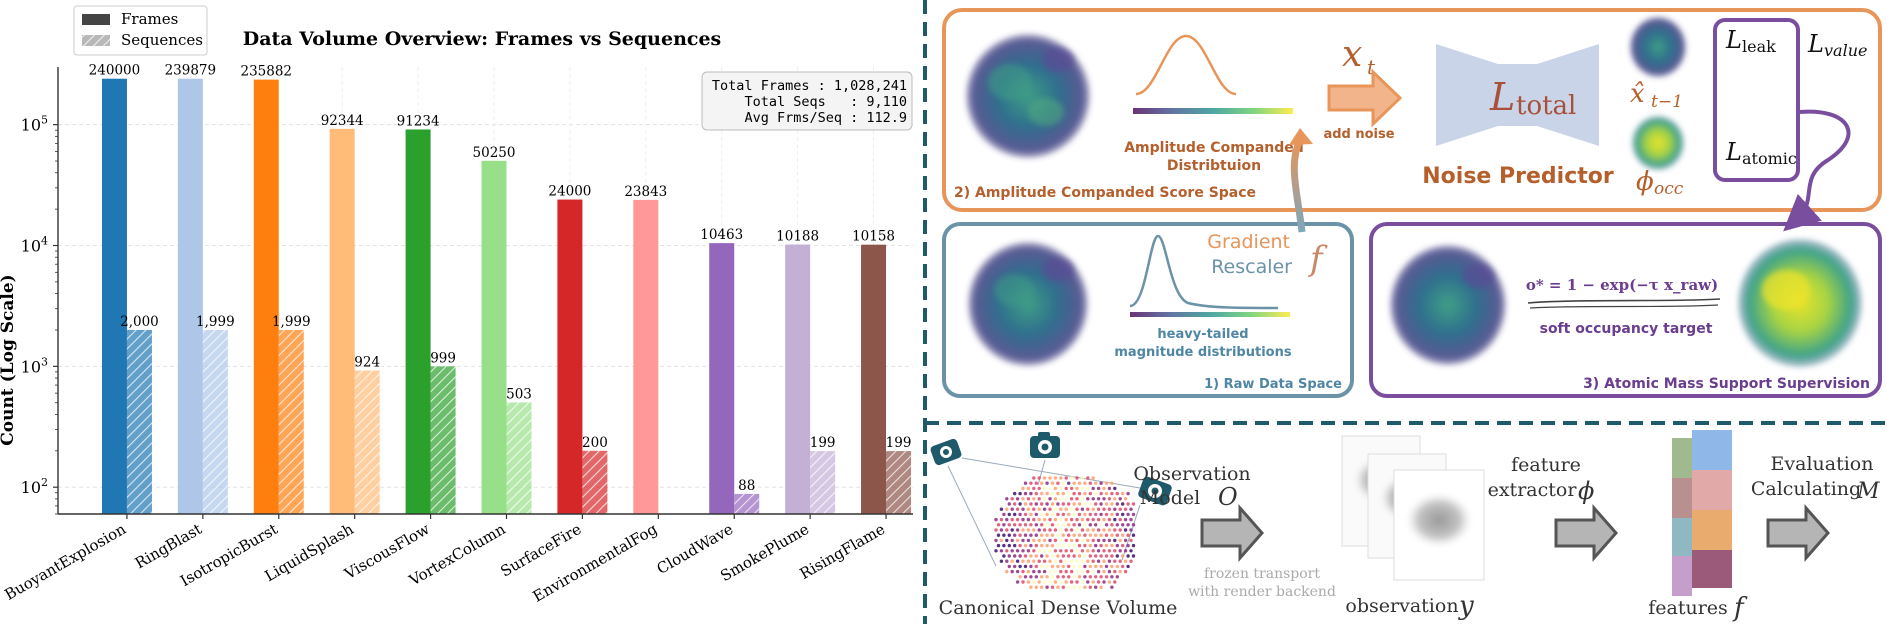 The image size is (1887, 624). What do you see at coordinates (1301, 136) in the screenshot?
I see `gradient-rescaler-arrowhead` at bounding box center [1301, 136].